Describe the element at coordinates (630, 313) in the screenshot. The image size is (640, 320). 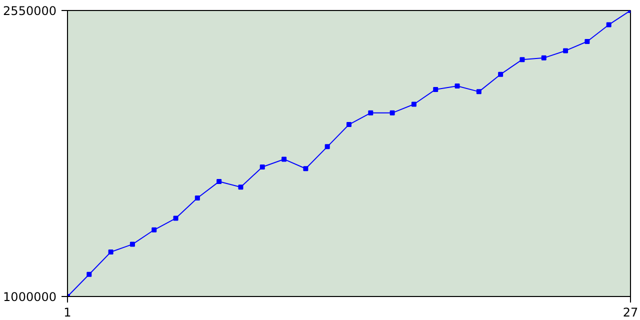
I see `x-tick-label: 27` at that location.